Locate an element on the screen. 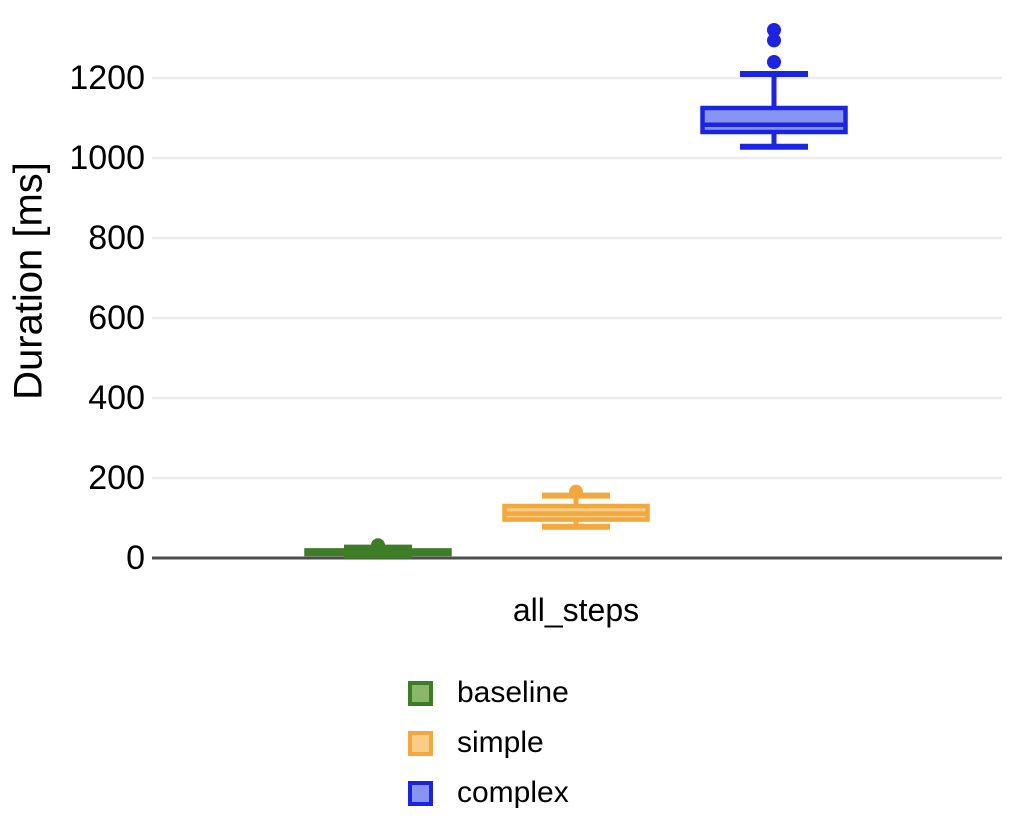  y-tick-label: 1000 is located at coordinates (107, 158).